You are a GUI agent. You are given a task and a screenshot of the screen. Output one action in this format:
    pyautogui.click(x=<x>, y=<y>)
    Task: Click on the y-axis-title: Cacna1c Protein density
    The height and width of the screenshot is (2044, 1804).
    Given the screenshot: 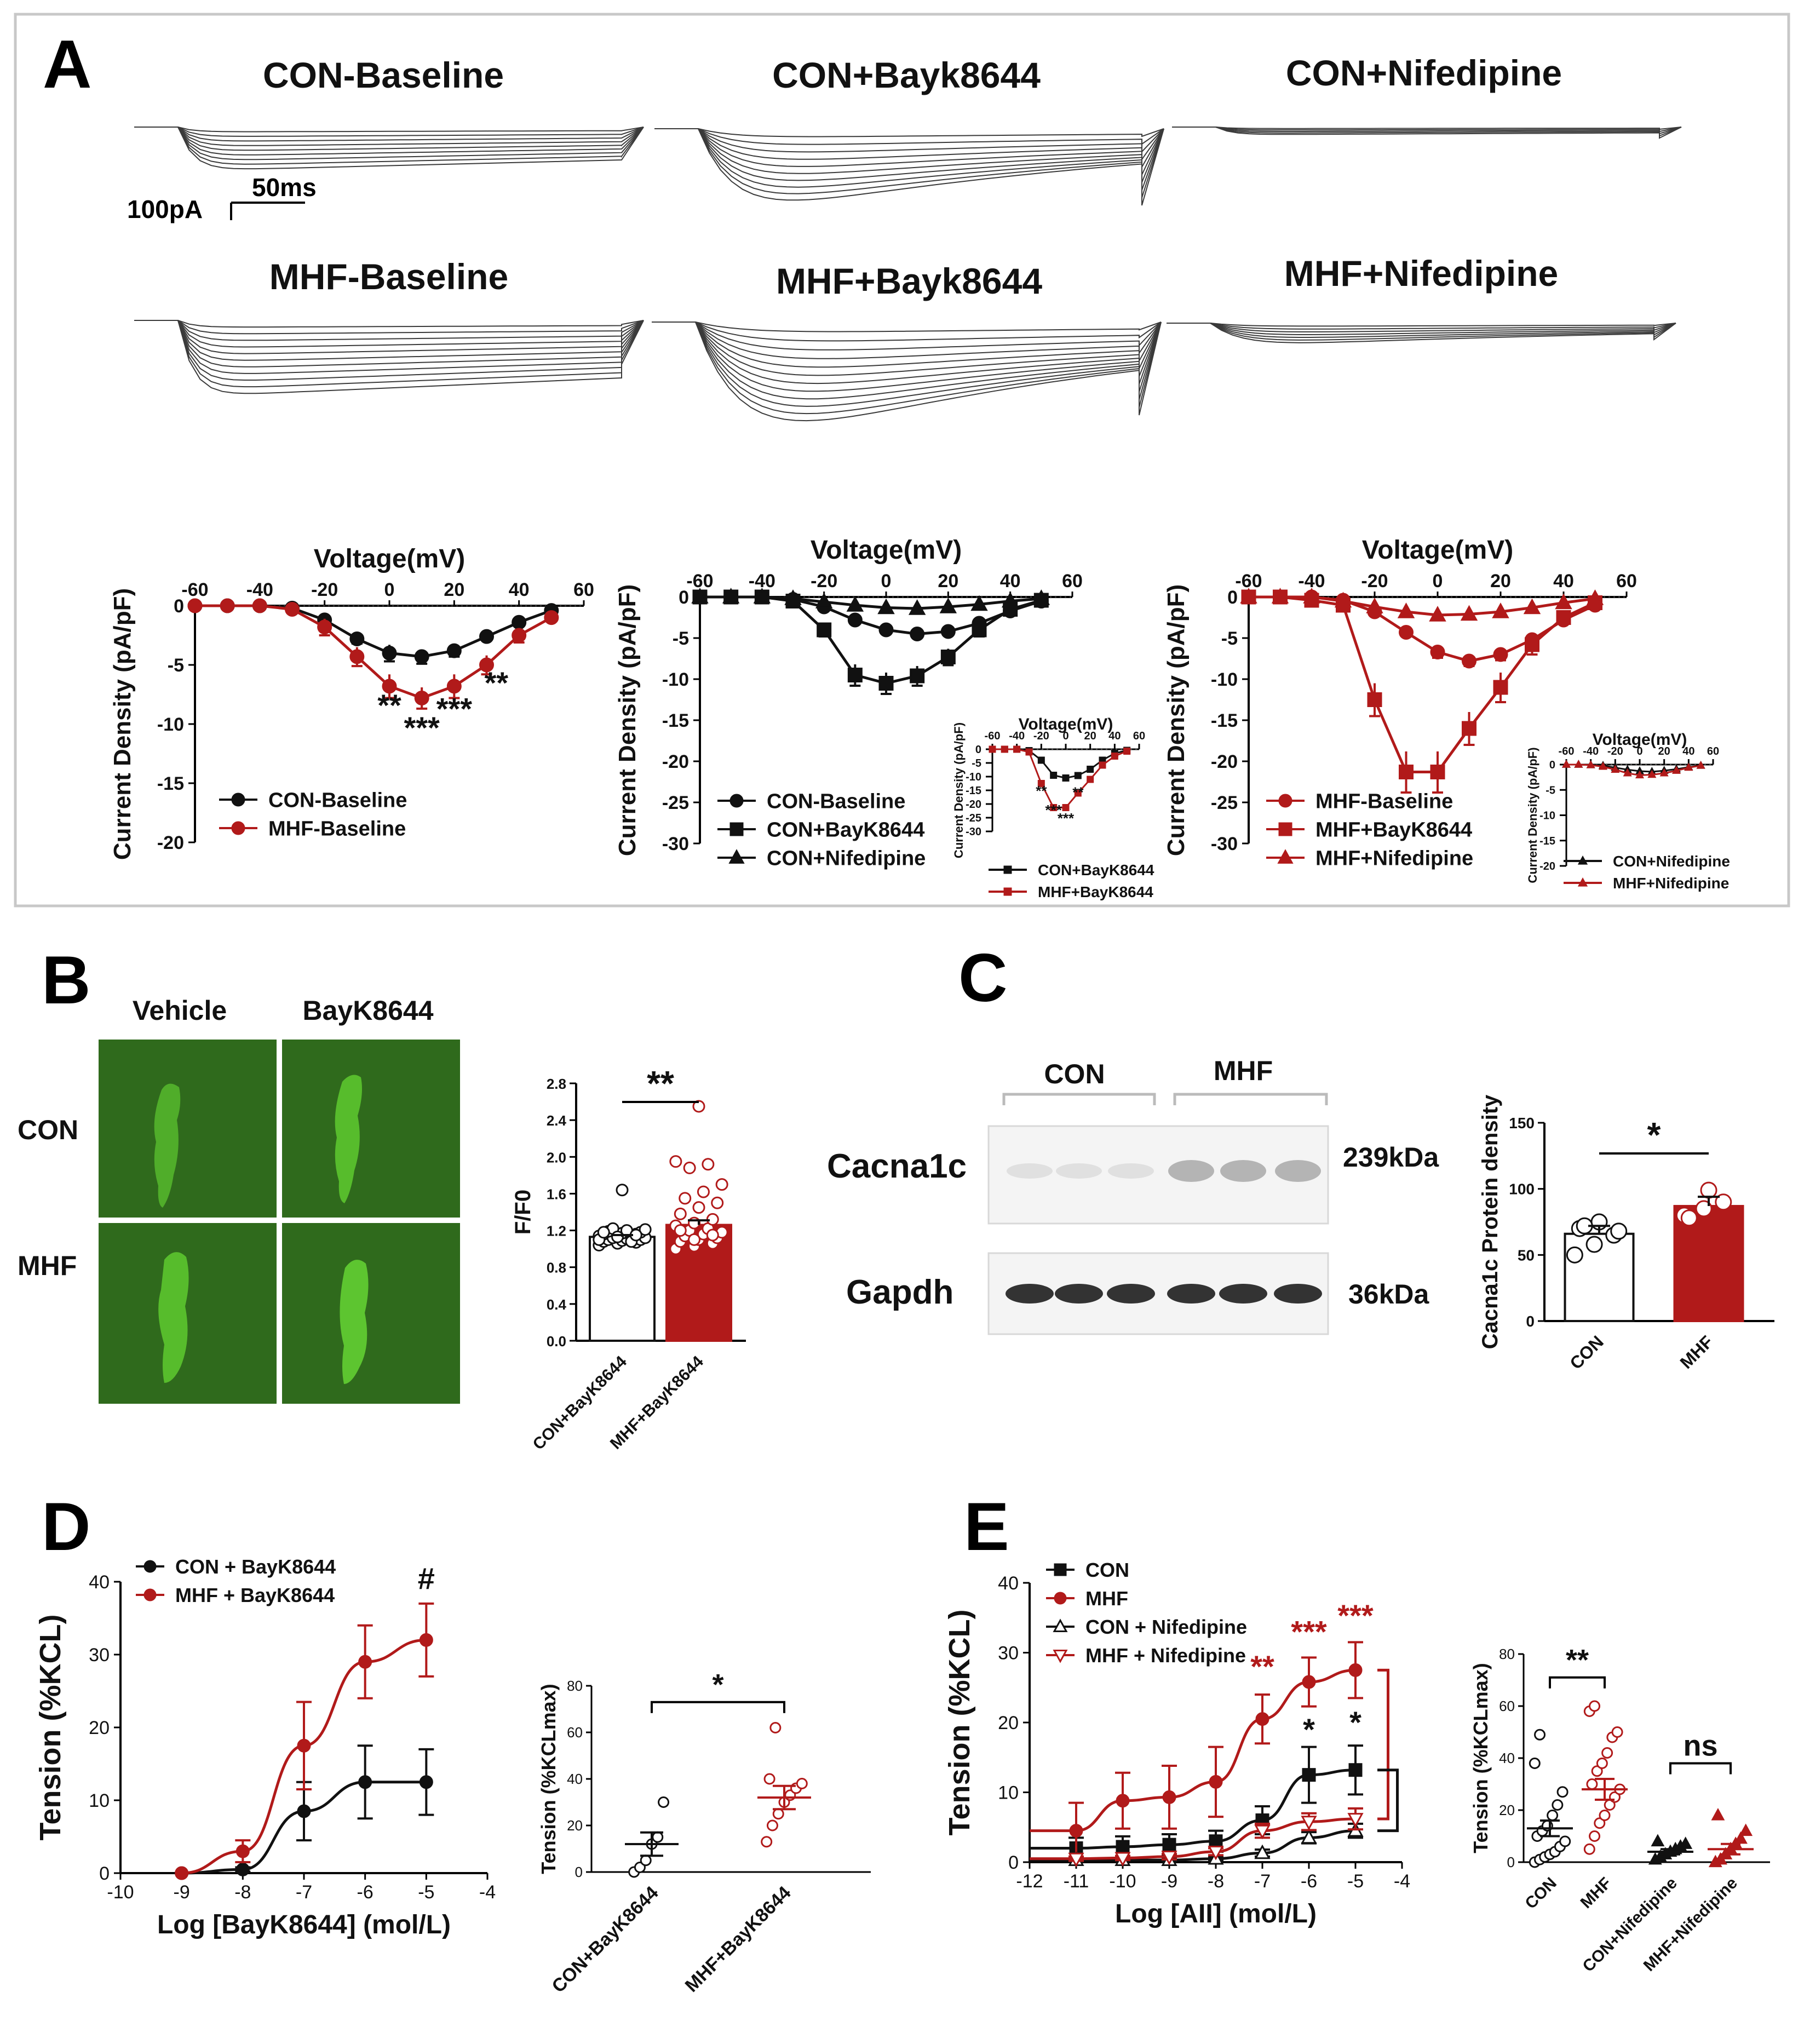 What is the action you would take?
    pyautogui.click(x=1490, y=1221)
    